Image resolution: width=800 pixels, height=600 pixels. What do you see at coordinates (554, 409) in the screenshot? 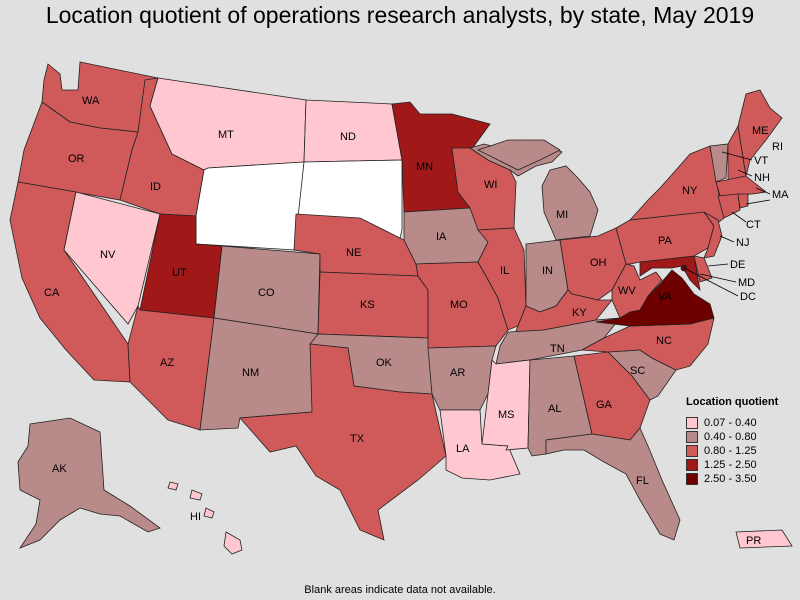
I see `label-al: AL` at bounding box center [554, 409].